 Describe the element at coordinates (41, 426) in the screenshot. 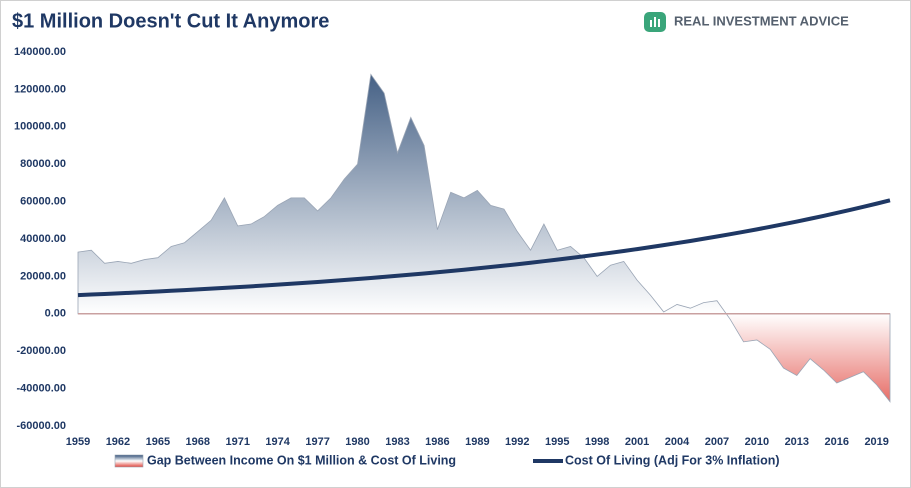

I see `y-tick-label: -60000.00` at that location.